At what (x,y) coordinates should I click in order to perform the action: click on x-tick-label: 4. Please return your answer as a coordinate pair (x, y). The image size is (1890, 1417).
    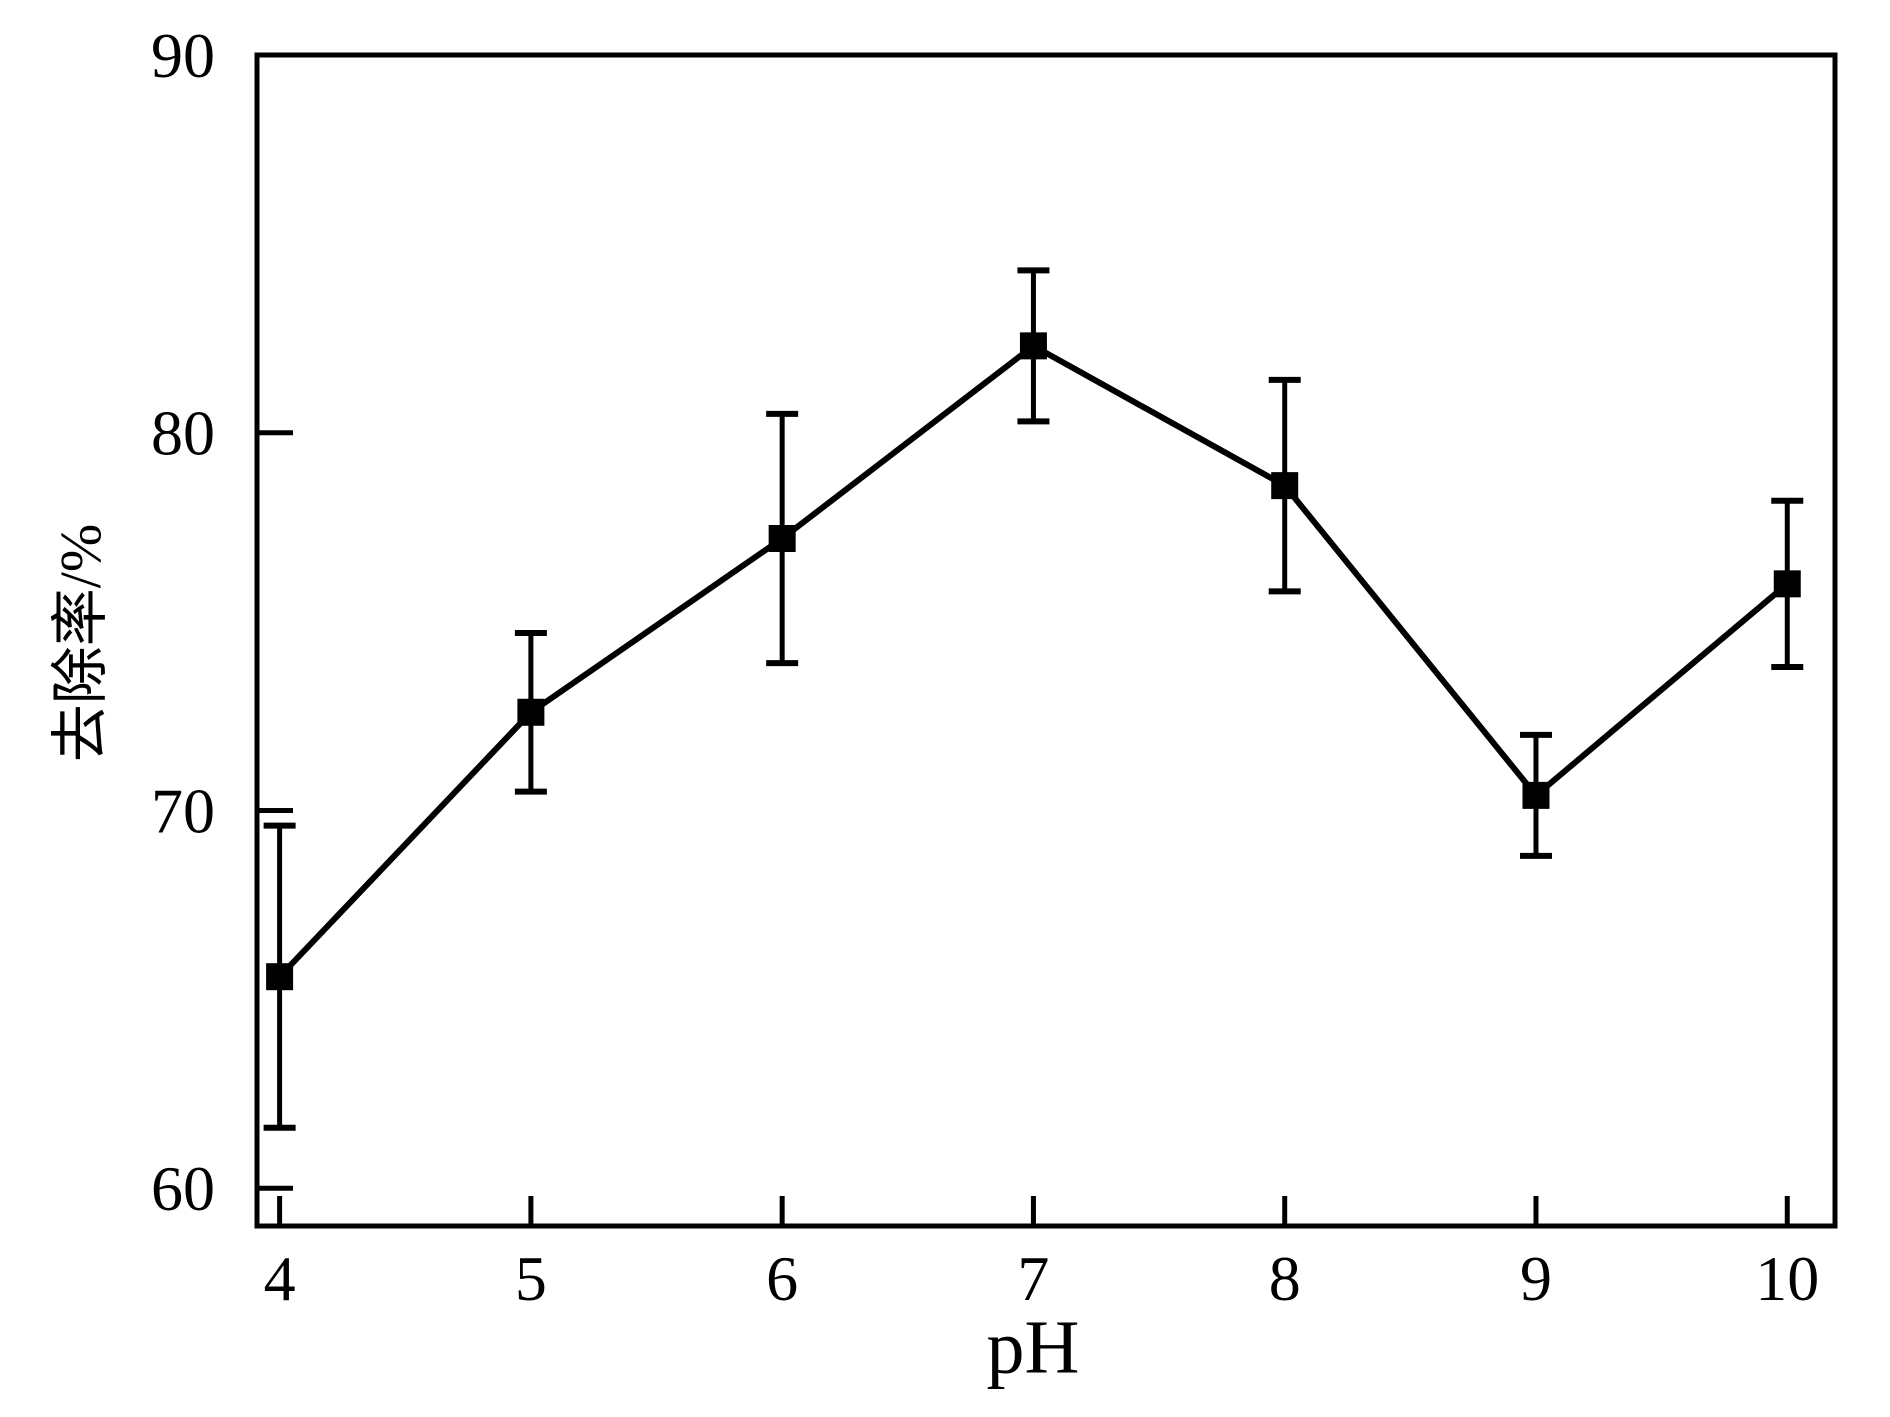
    Looking at the image, I should click on (280, 1278).